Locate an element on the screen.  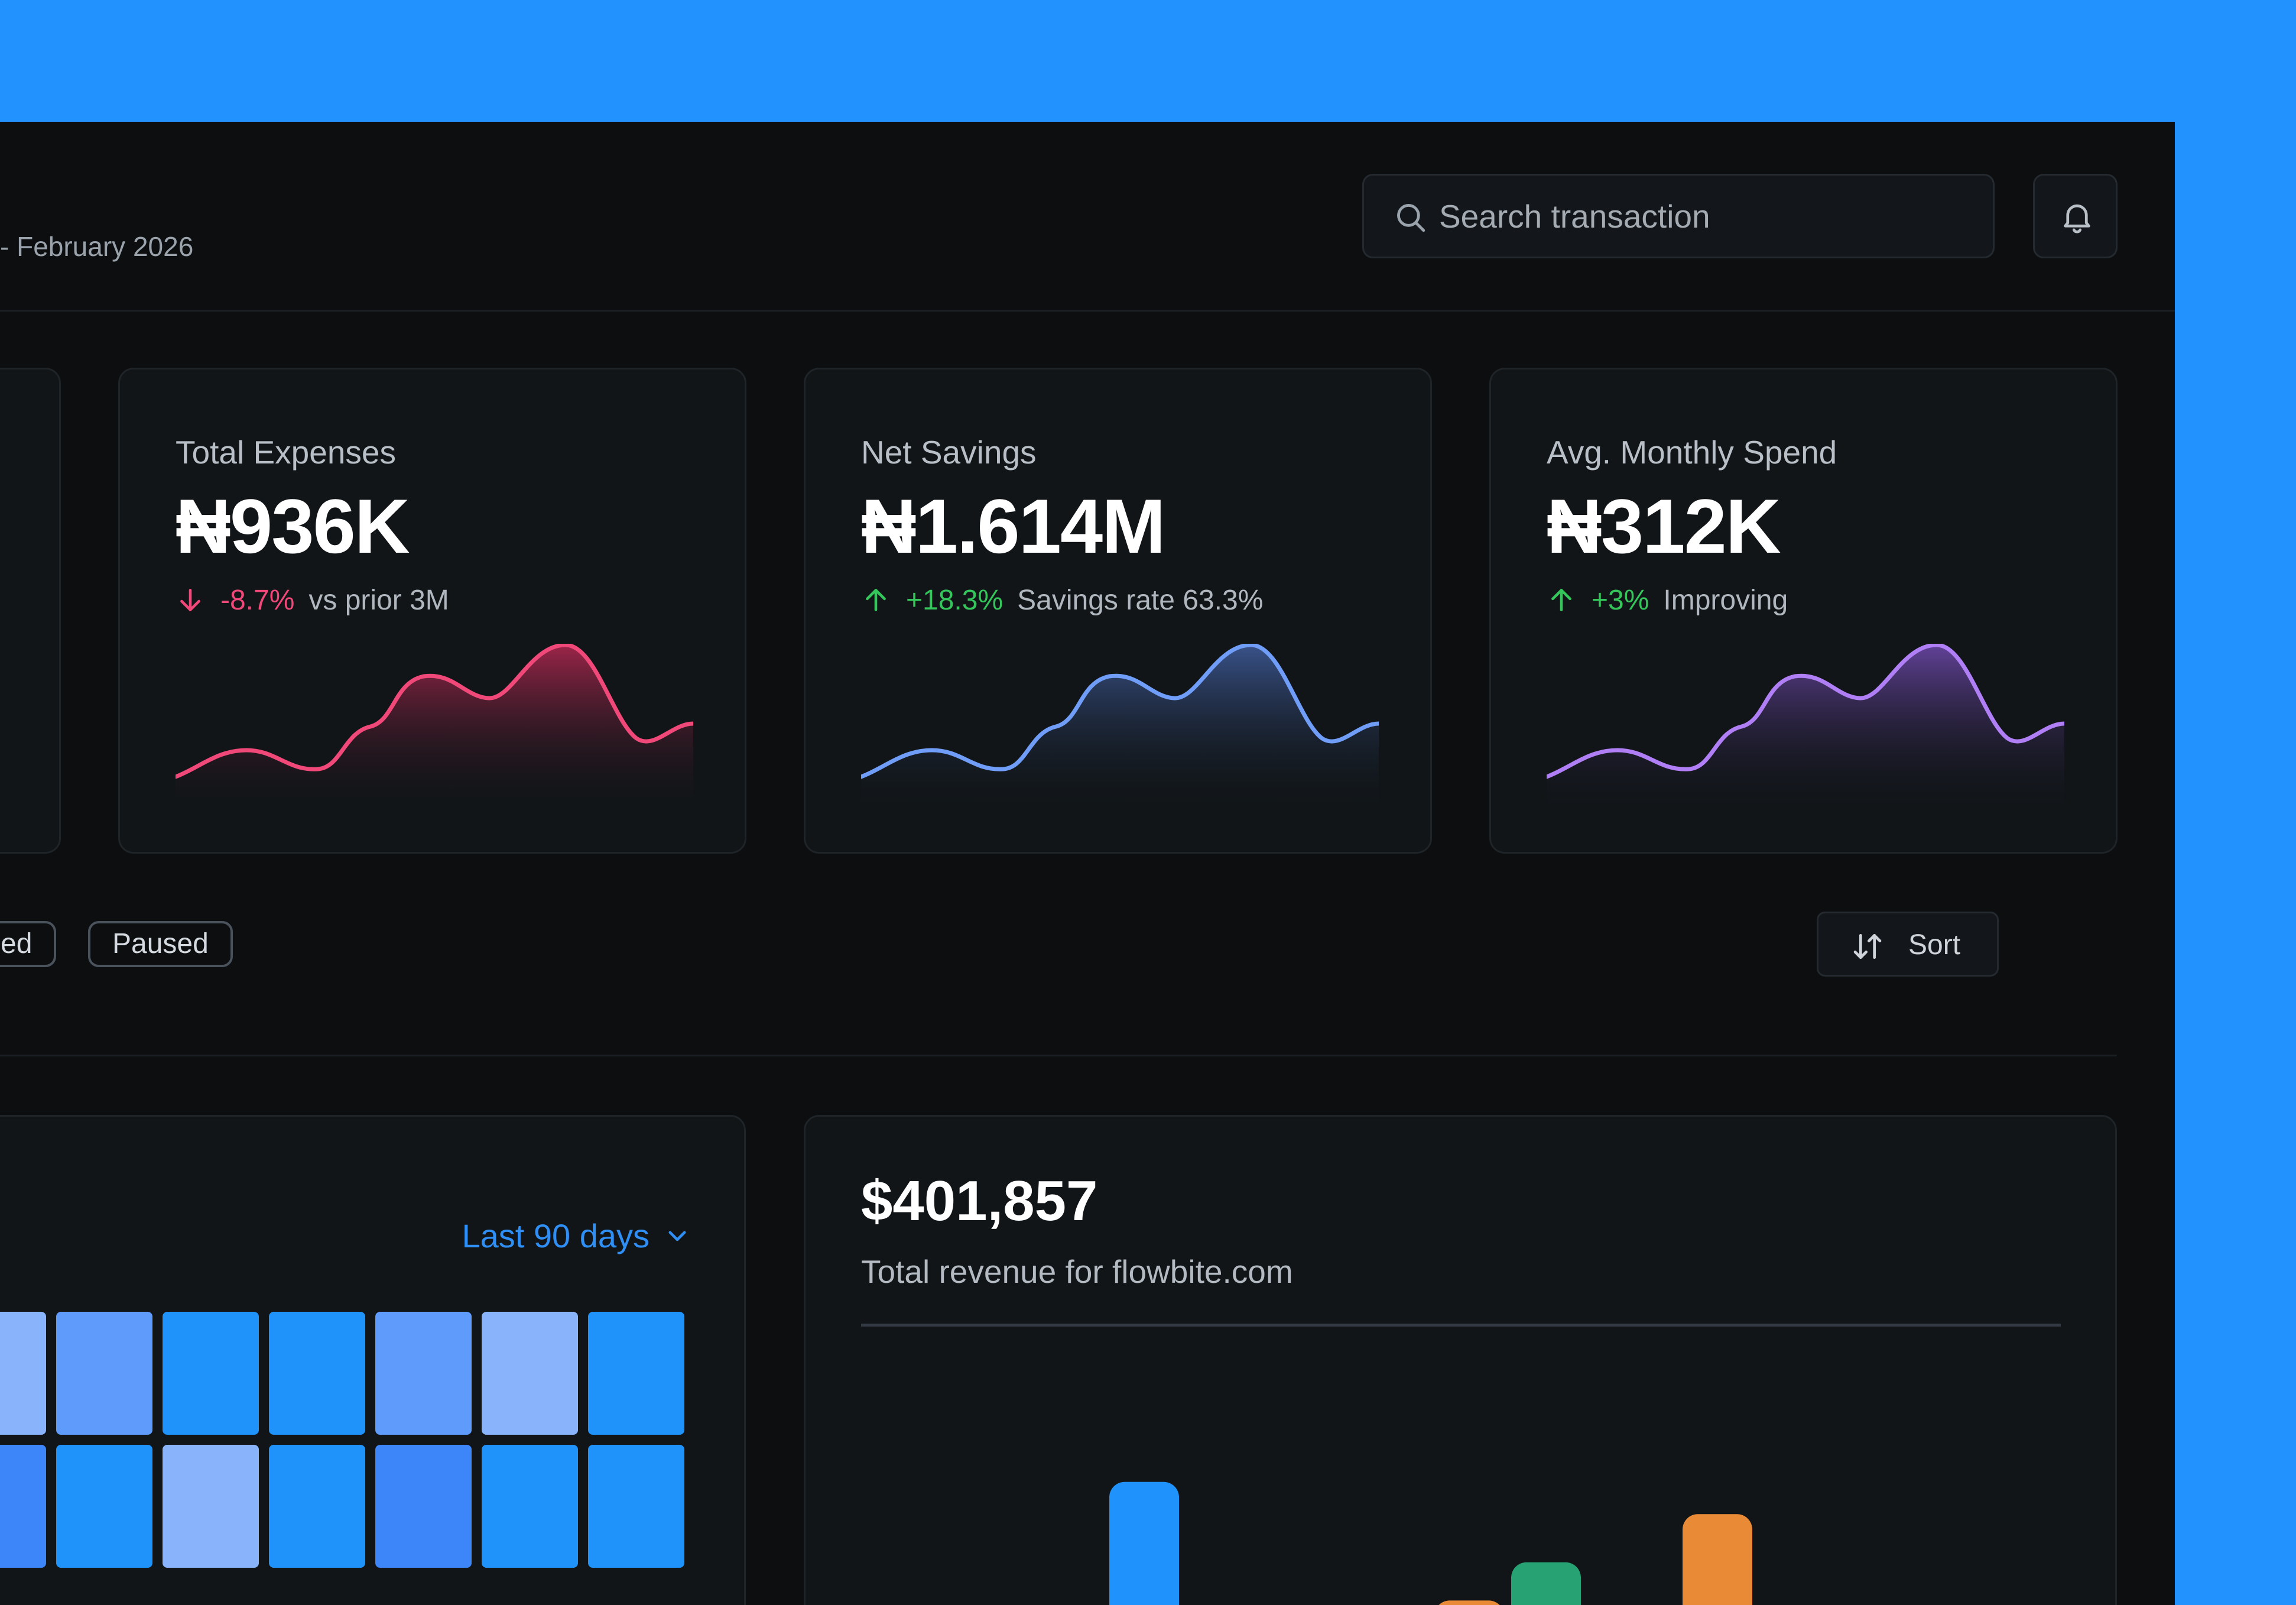
card-title: Total Expenses is located at coordinates (286, 453).